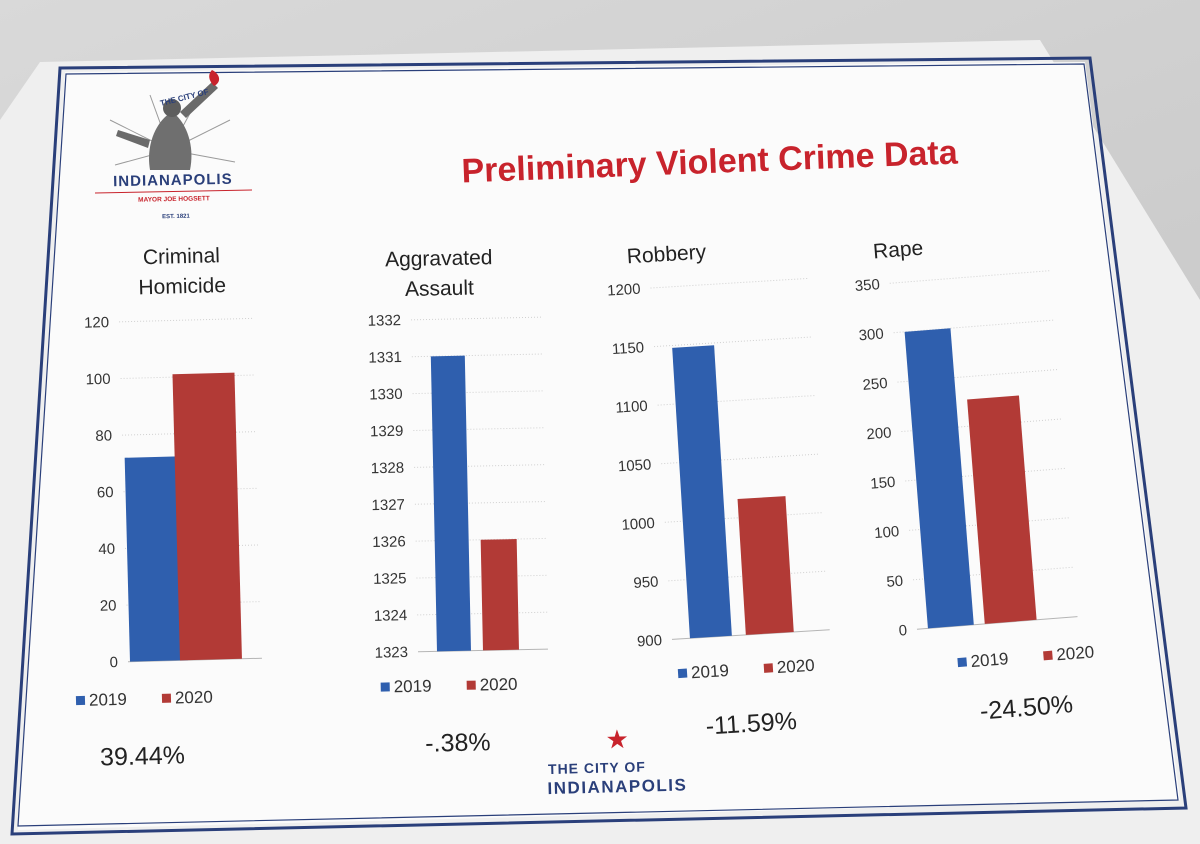 Image resolution: width=1200 pixels, height=844 pixels. What do you see at coordinates (879, 433) in the screenshot?
I see `y-tick-label: 200` at bounding box center [879, 433].